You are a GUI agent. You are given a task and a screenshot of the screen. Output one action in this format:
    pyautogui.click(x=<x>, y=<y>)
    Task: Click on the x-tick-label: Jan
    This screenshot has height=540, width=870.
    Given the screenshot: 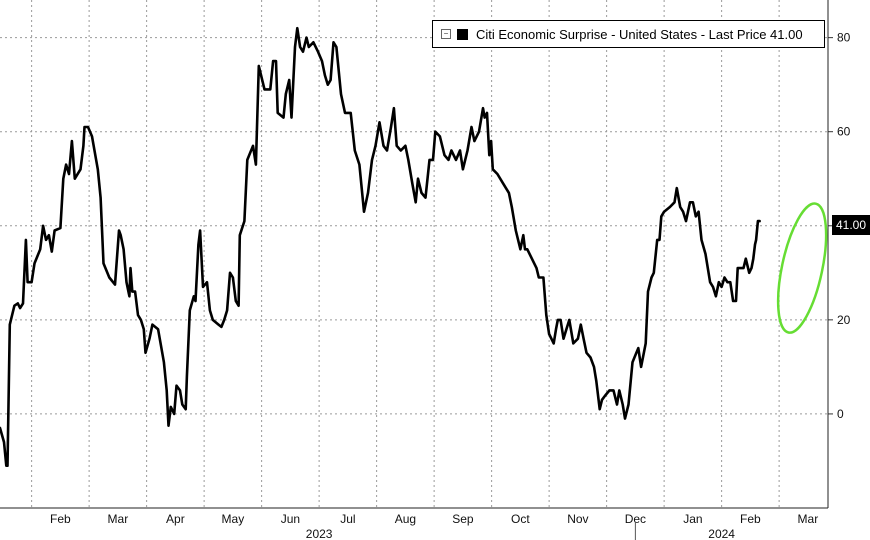 What is the action you would take?
    pyautogui.click(x=692, y=519)
    